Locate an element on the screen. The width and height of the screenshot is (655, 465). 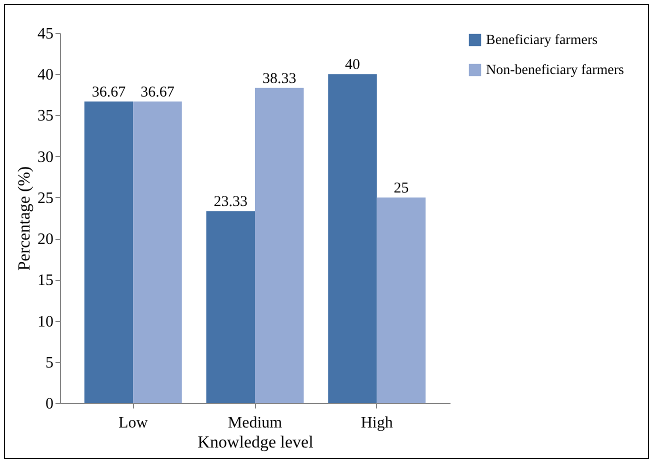
y-tick-label: 15 is located at coordinates (46, 281).